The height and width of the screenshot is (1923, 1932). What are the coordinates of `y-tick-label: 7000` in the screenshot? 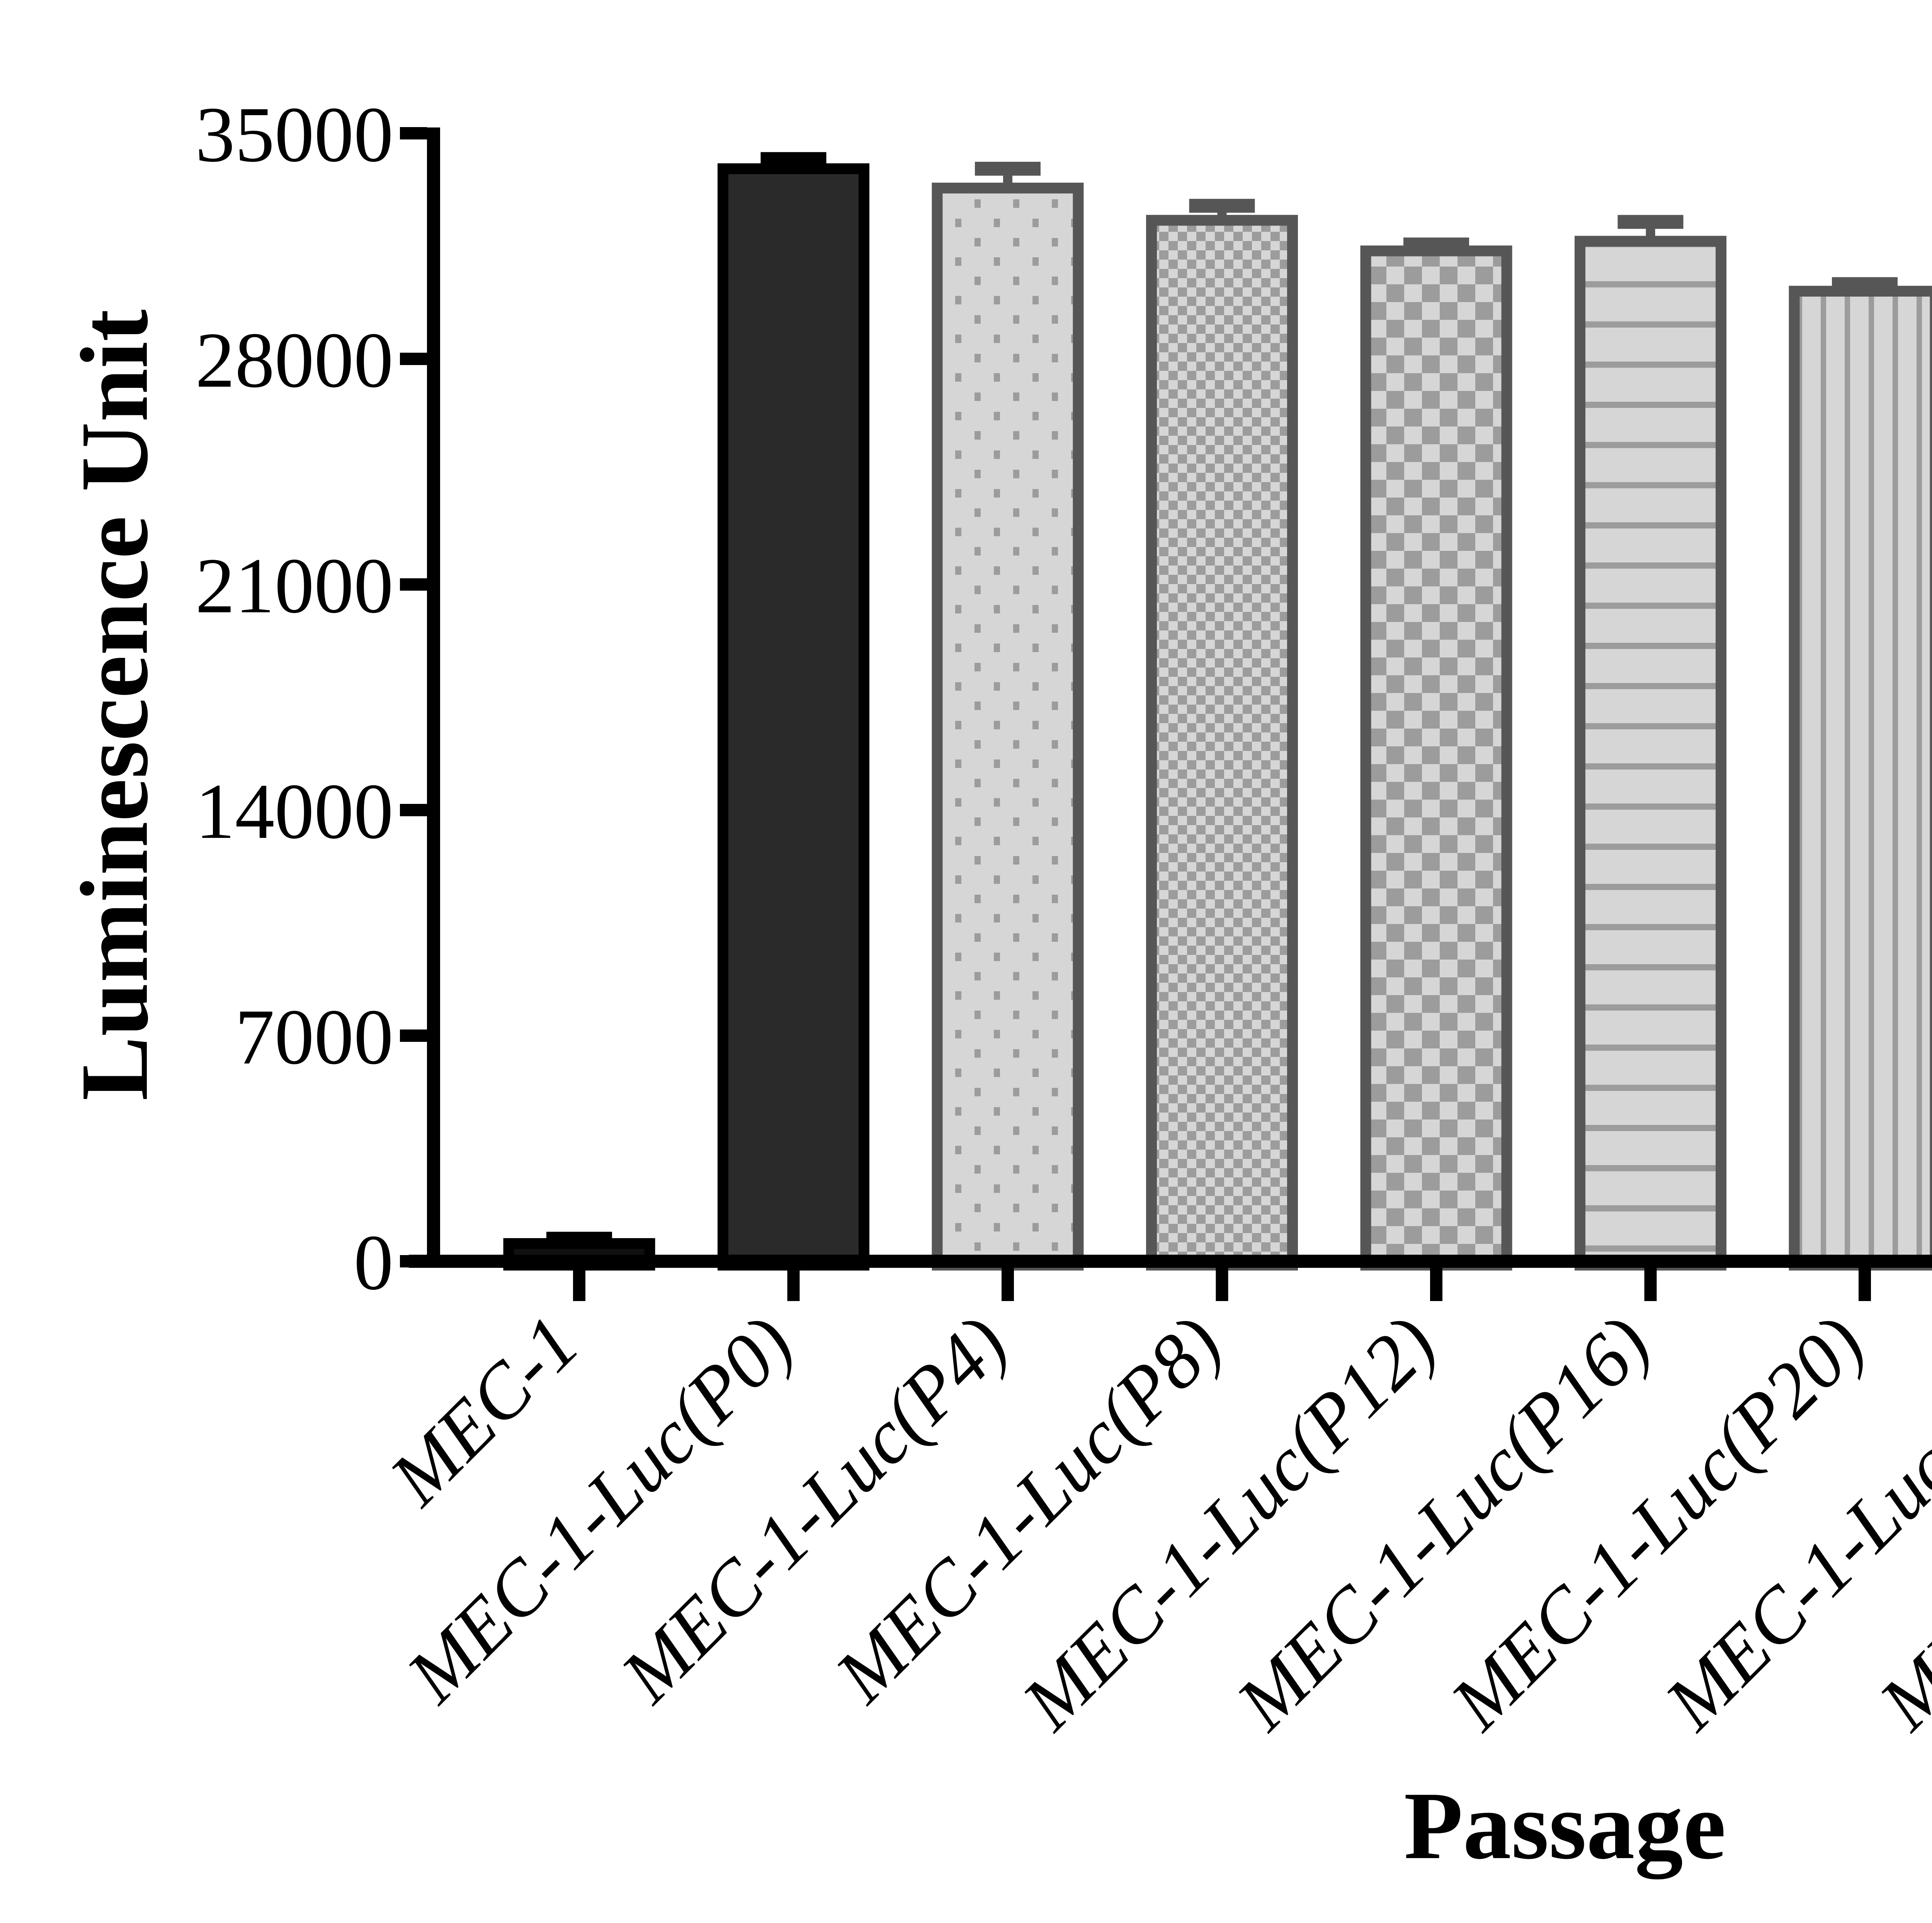 It's located at (314, 1037).